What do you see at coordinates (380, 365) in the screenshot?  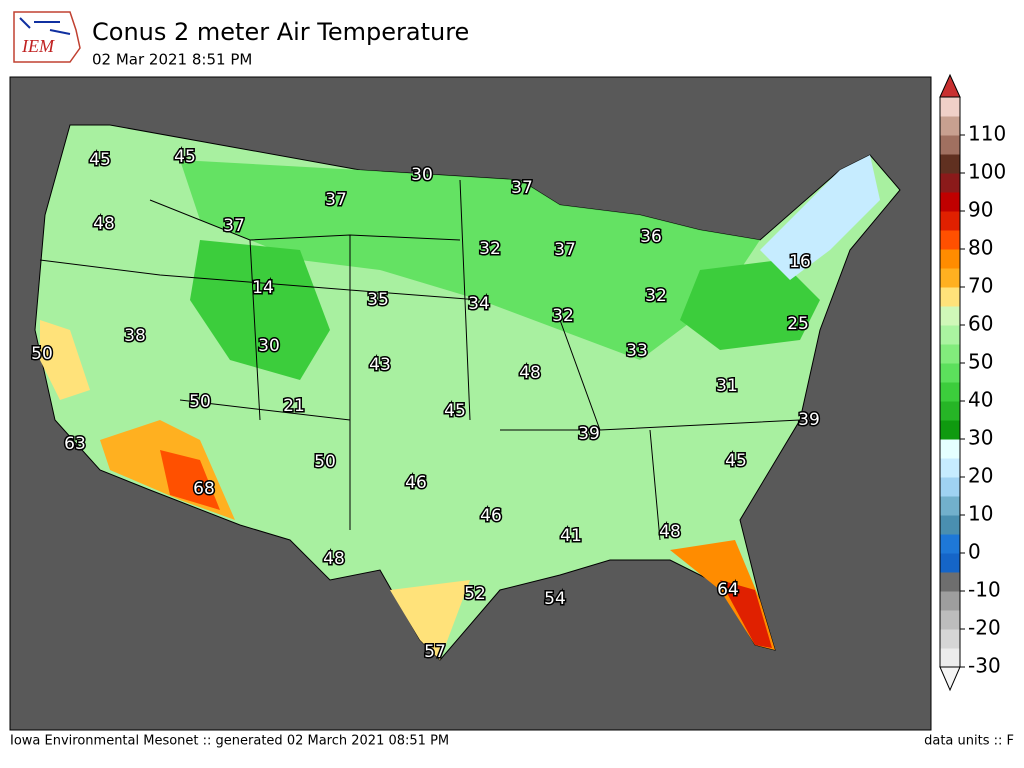 I see `station-value: 43` at bounding box center [380, 365].